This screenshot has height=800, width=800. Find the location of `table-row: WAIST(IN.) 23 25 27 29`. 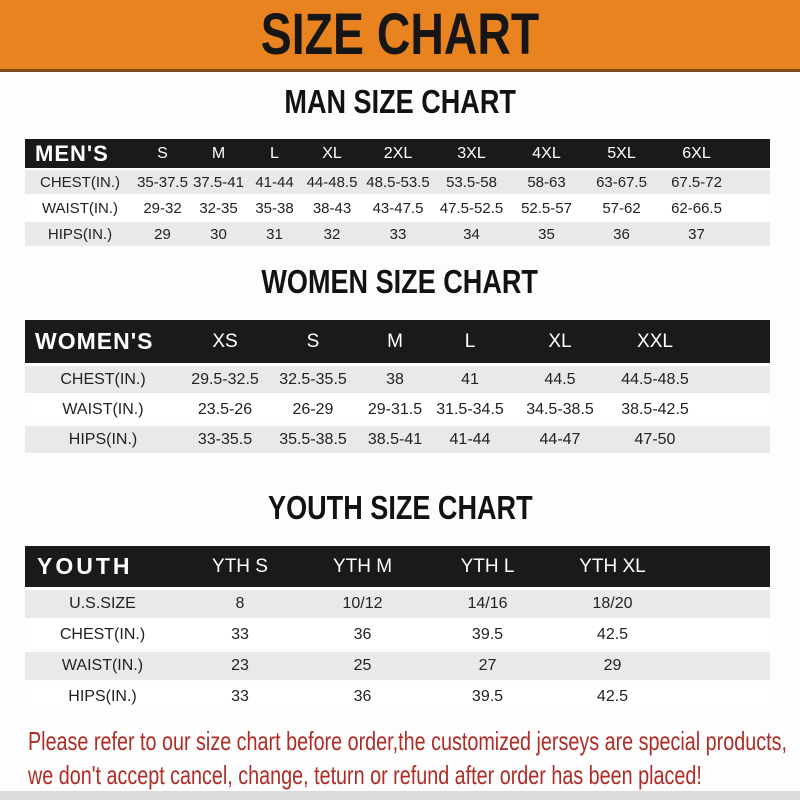

table-row: WAIST(IN.) 23 25 27 29 is located at coordinates (397, 666).